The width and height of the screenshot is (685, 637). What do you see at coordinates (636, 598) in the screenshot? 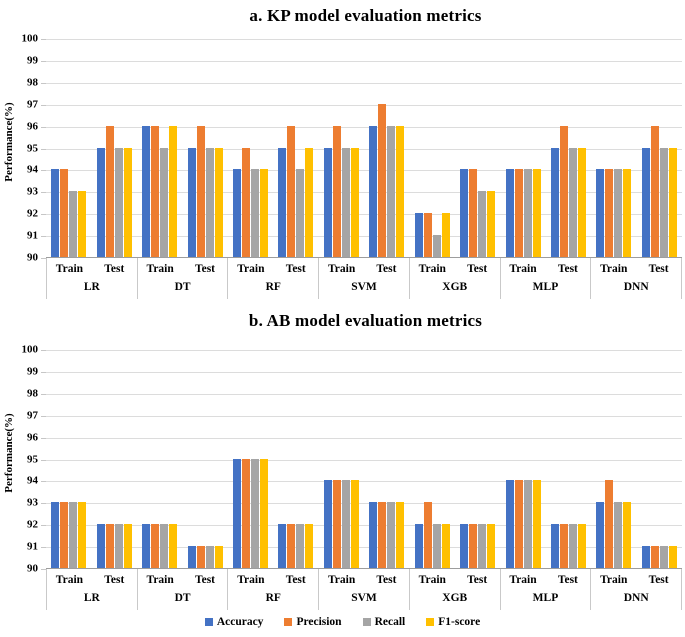
I see `group-label: DNN` at bounding box center [636, 598].